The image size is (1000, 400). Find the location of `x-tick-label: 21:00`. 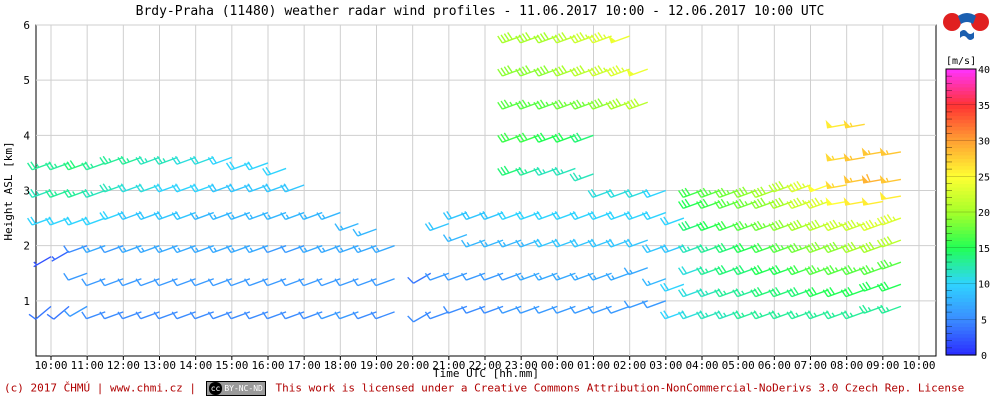

x-tick-label: 21:00 is located at coordinates (448, 365).